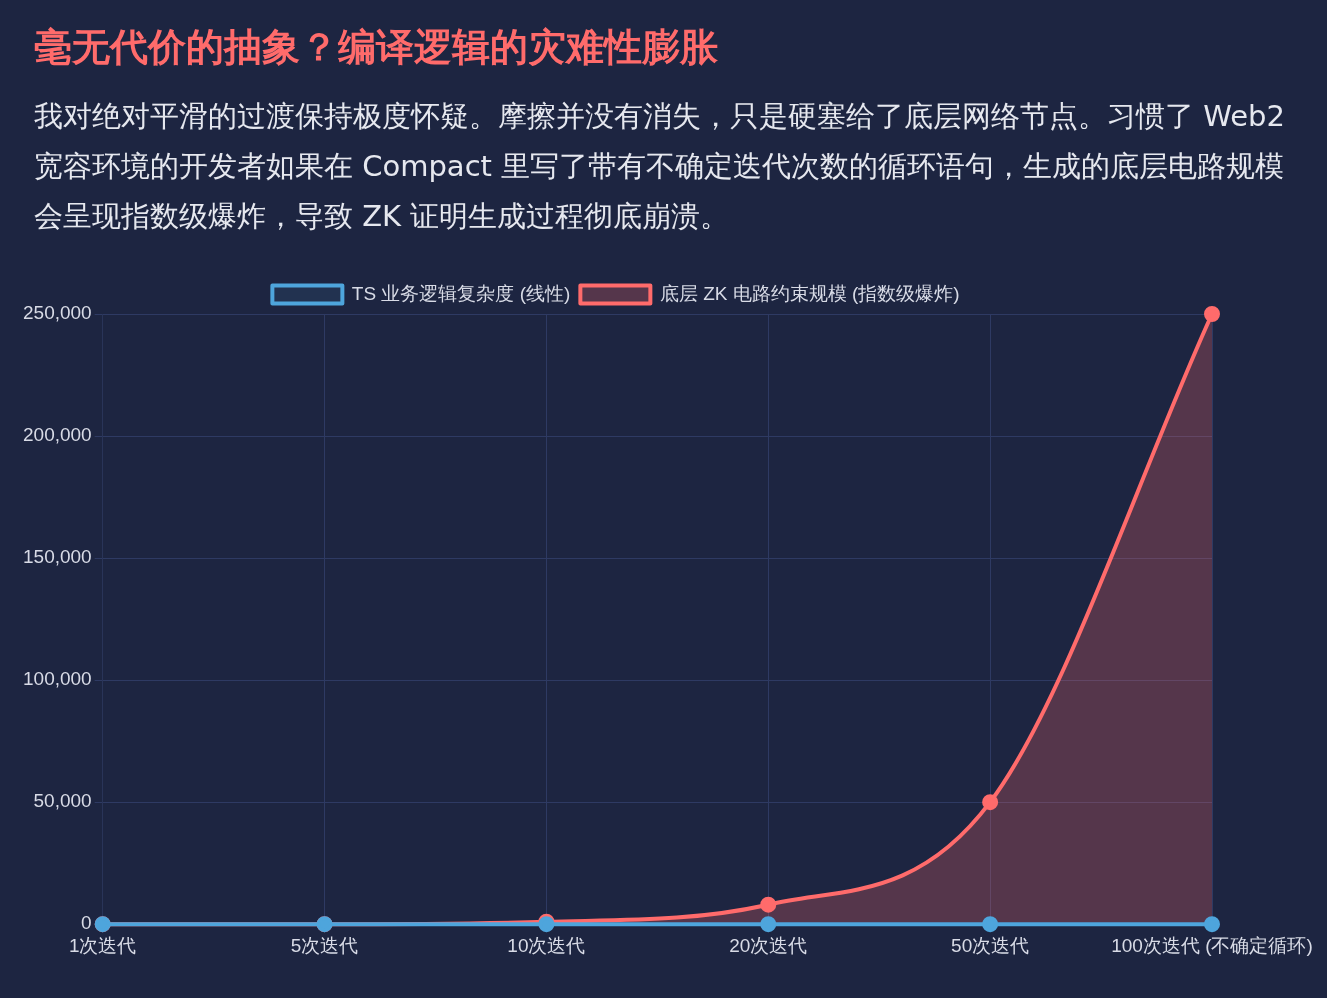 This screenshot has width=1327, height=998. I want to click on legend-label: TS 业务逻辑复杂度 (线性), so click(461, 293).